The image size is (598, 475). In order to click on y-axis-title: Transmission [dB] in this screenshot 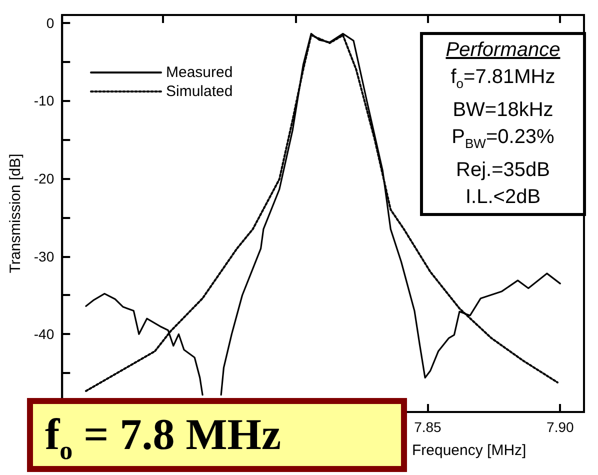, I will do `click(15, 214)`.